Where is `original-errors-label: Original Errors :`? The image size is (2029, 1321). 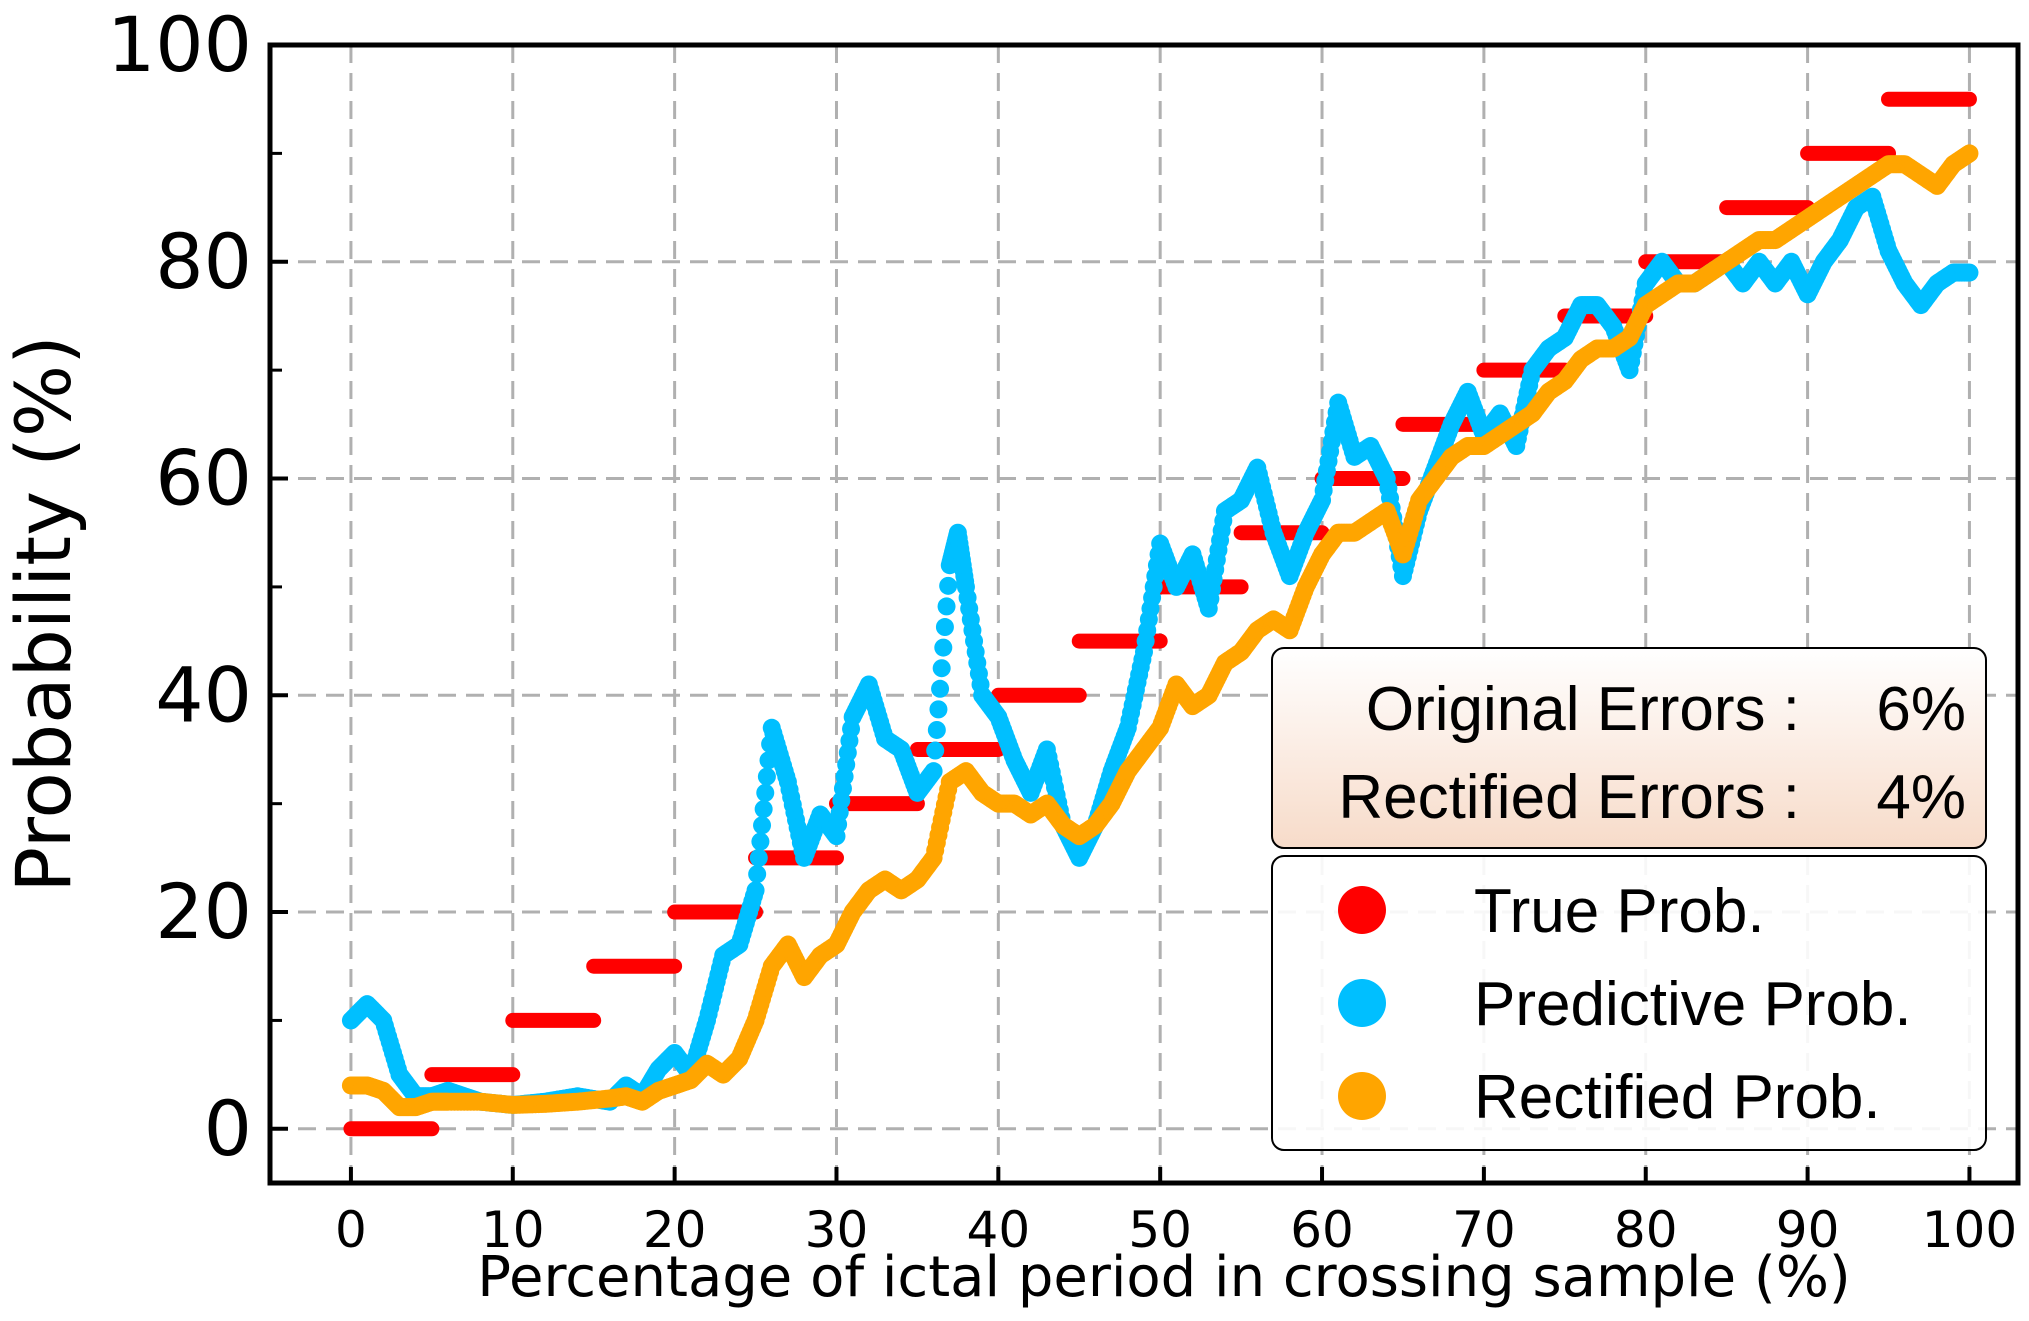 original-errors-label: Original Errors : is located at coordinates (1583, 709).